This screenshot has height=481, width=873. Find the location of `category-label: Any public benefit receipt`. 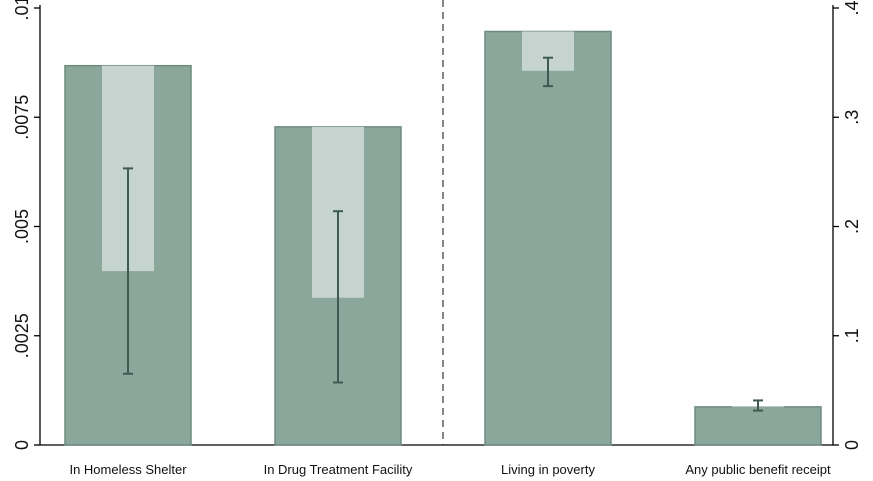

category-label: Any public benefit receipt is located at coordinates (758, 469).